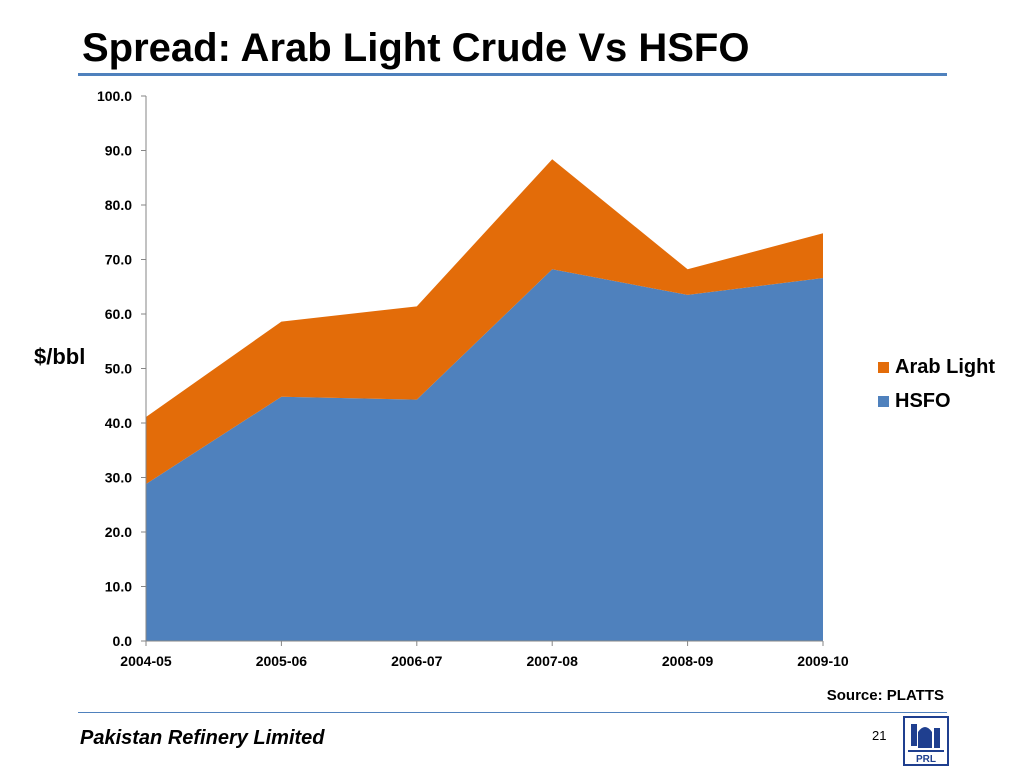 The image size is (1024, 768). Describe the element at coordinates (118, 151) in the screenshot. I see `y-tick-label: 90.0` at that location.